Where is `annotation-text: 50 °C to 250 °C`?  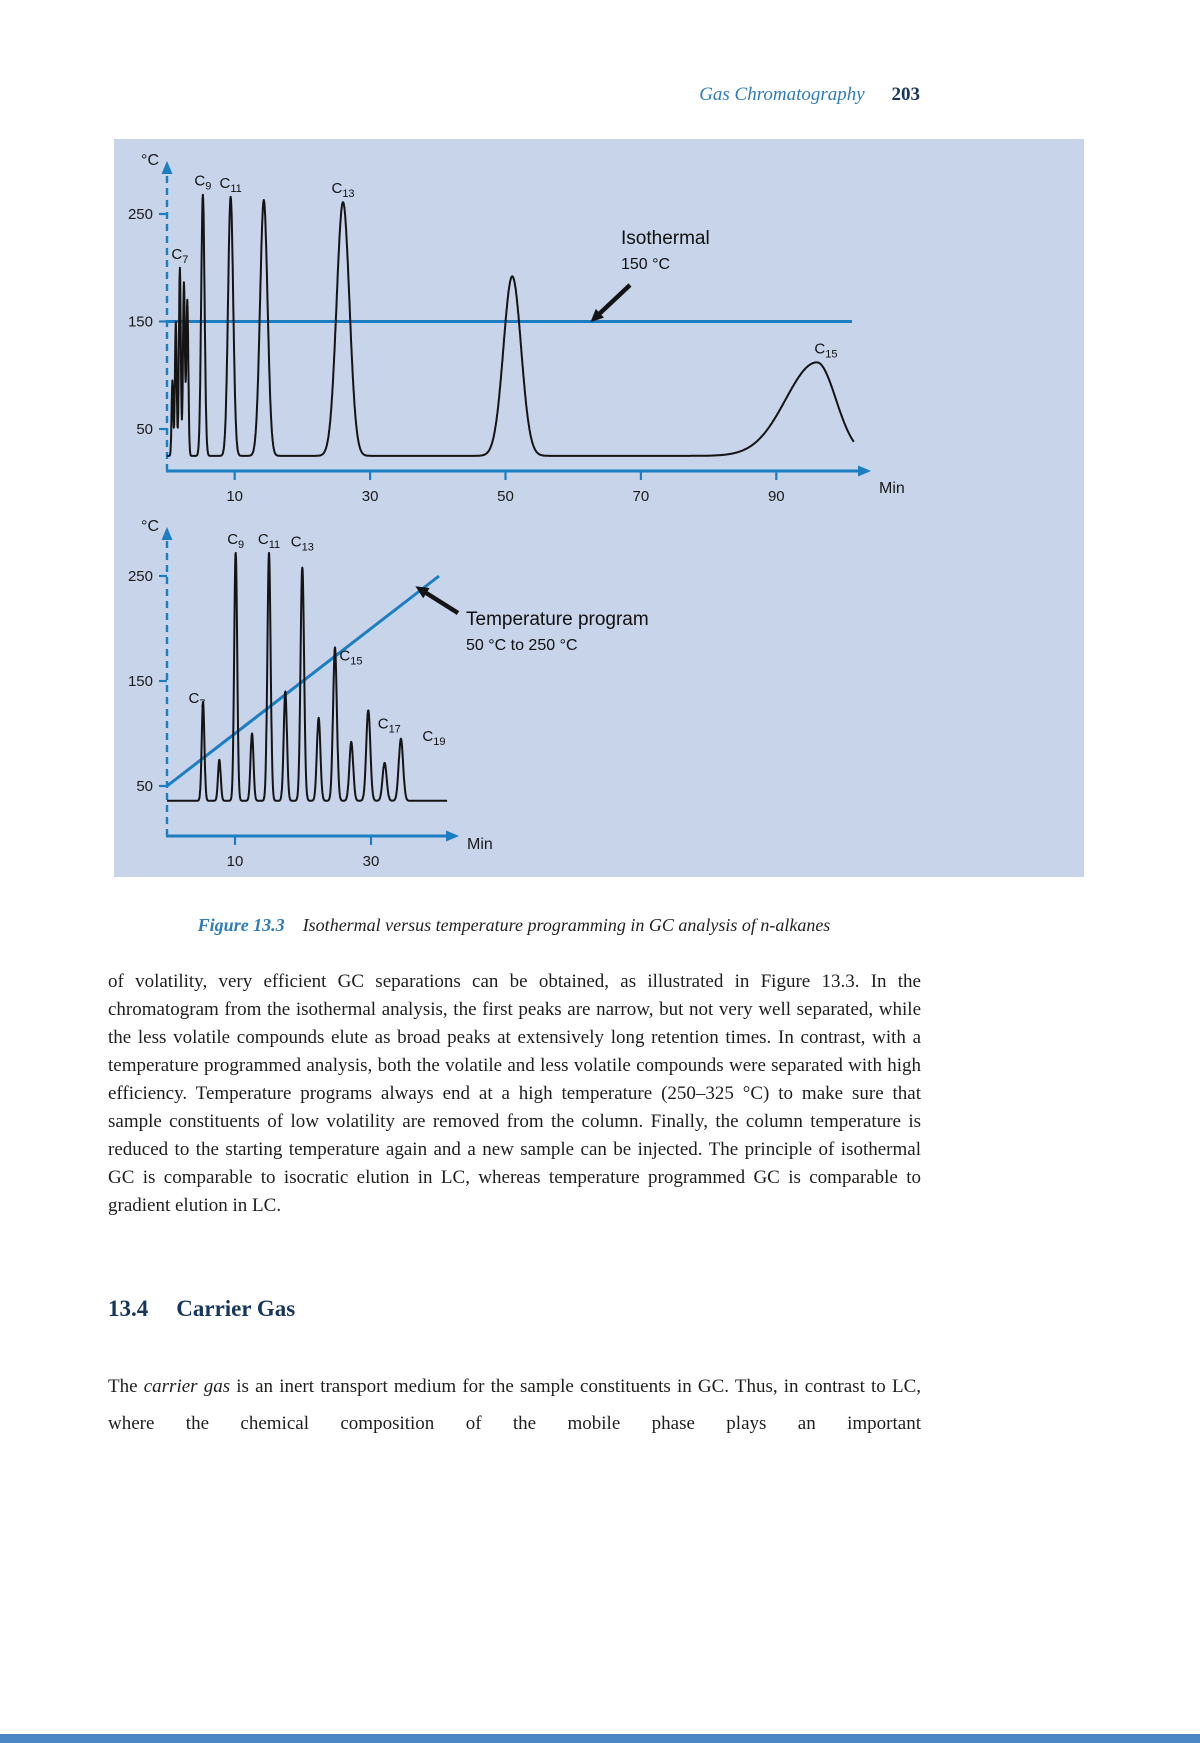 annotation-text: 50 °C to 250 °C is located at coordinates (522, 645).